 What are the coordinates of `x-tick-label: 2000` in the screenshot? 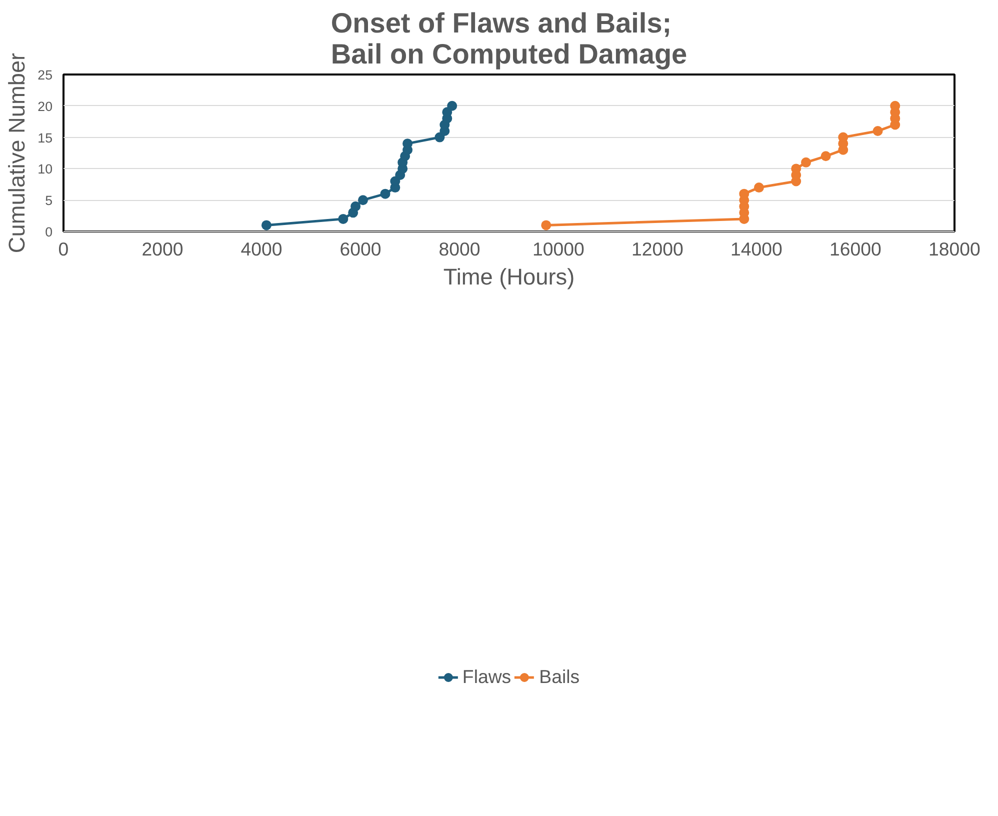 It's located at (163, 249).